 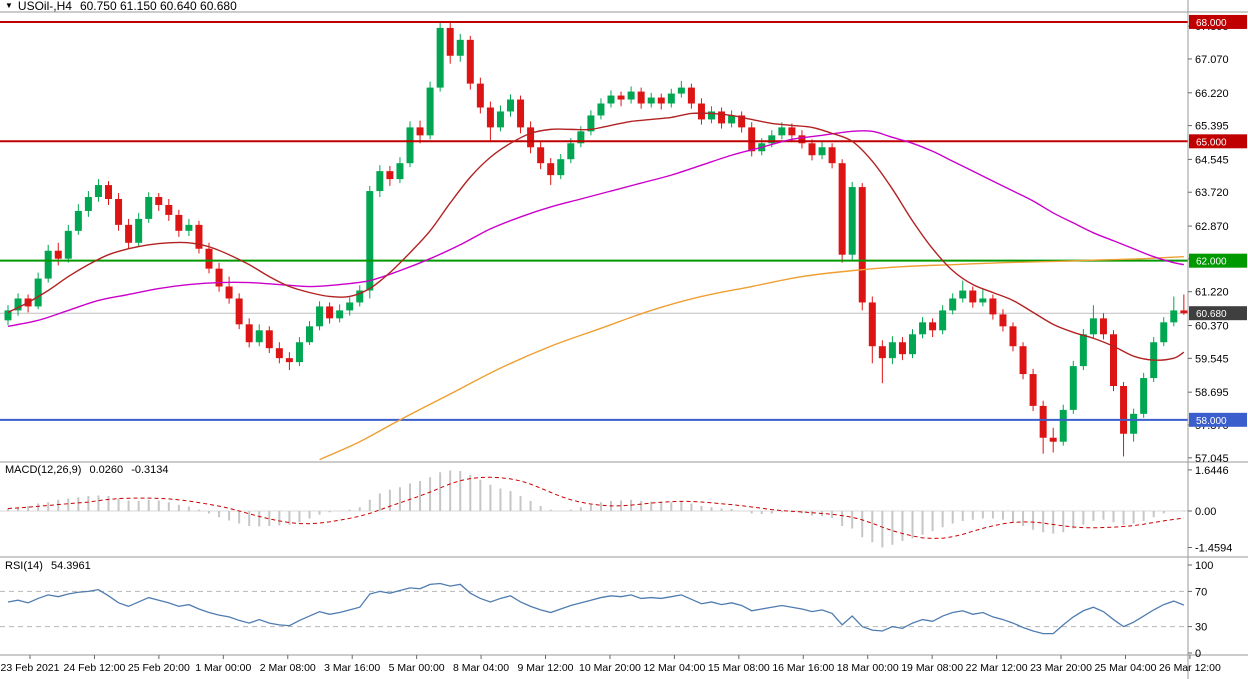 I want to click on svg-text: 1.6446, so click(x=1212, y=471).